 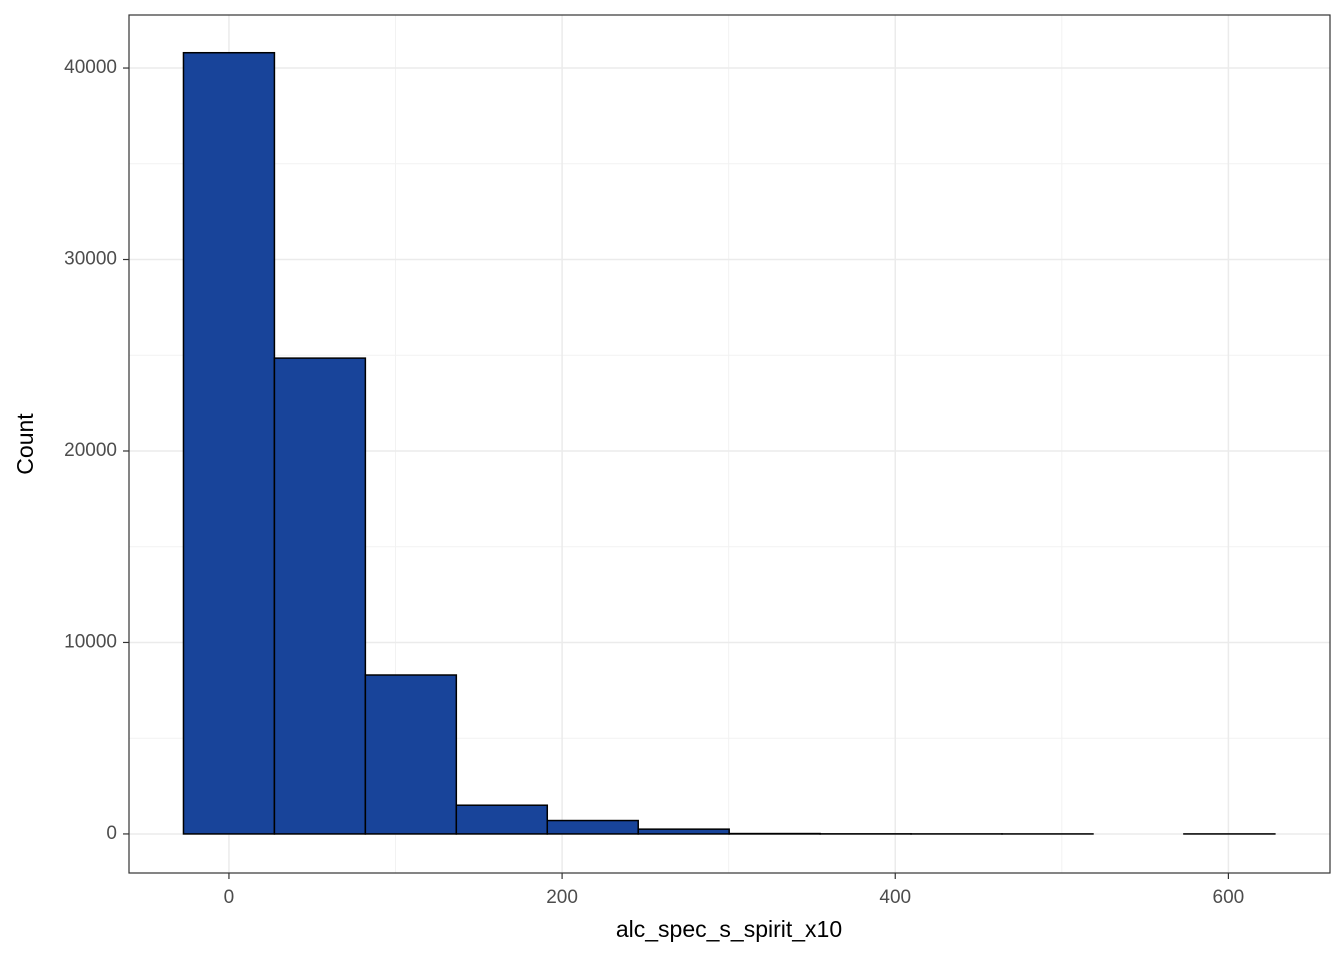 What do you see at coordinates (90, 259) in the screenshot?
I see `y-tick-label: 30000` at bounding box center [90, 259].